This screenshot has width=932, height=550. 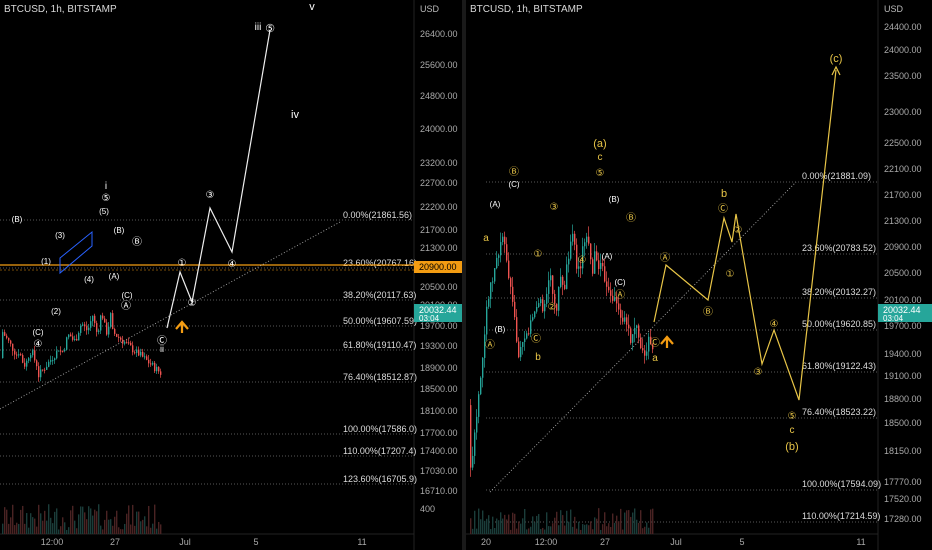 What do you see at coordinates (380, 429) in the screenshot?
I see `fib-level-label: 100.00%(17586.0)` at bounding box center [380, 429].